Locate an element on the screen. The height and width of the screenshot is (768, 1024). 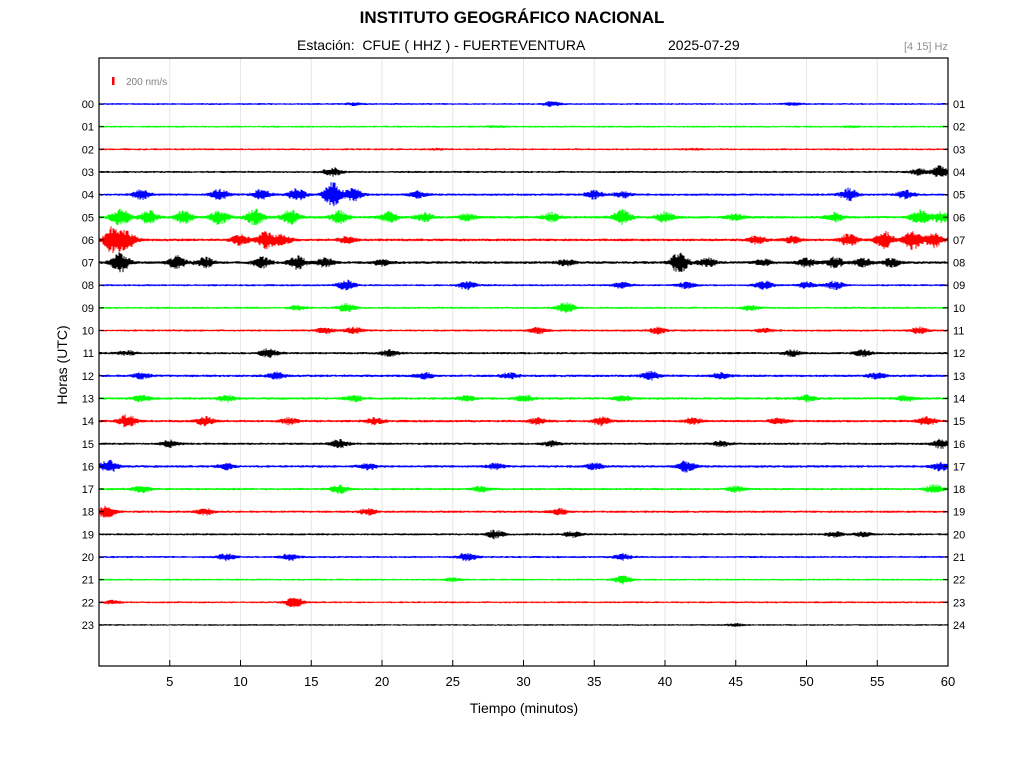
left-tick-label: 16 is located at coordinates (88, 467).